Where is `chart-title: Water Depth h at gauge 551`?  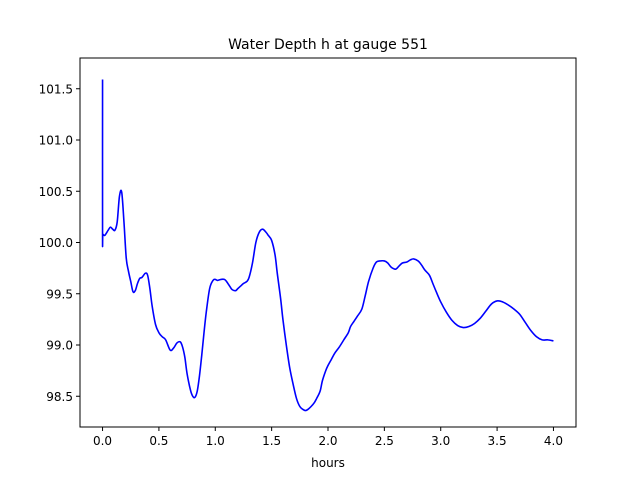
chart-title: Water Depth h at gauge 551 is located at coordinates (328, 45).